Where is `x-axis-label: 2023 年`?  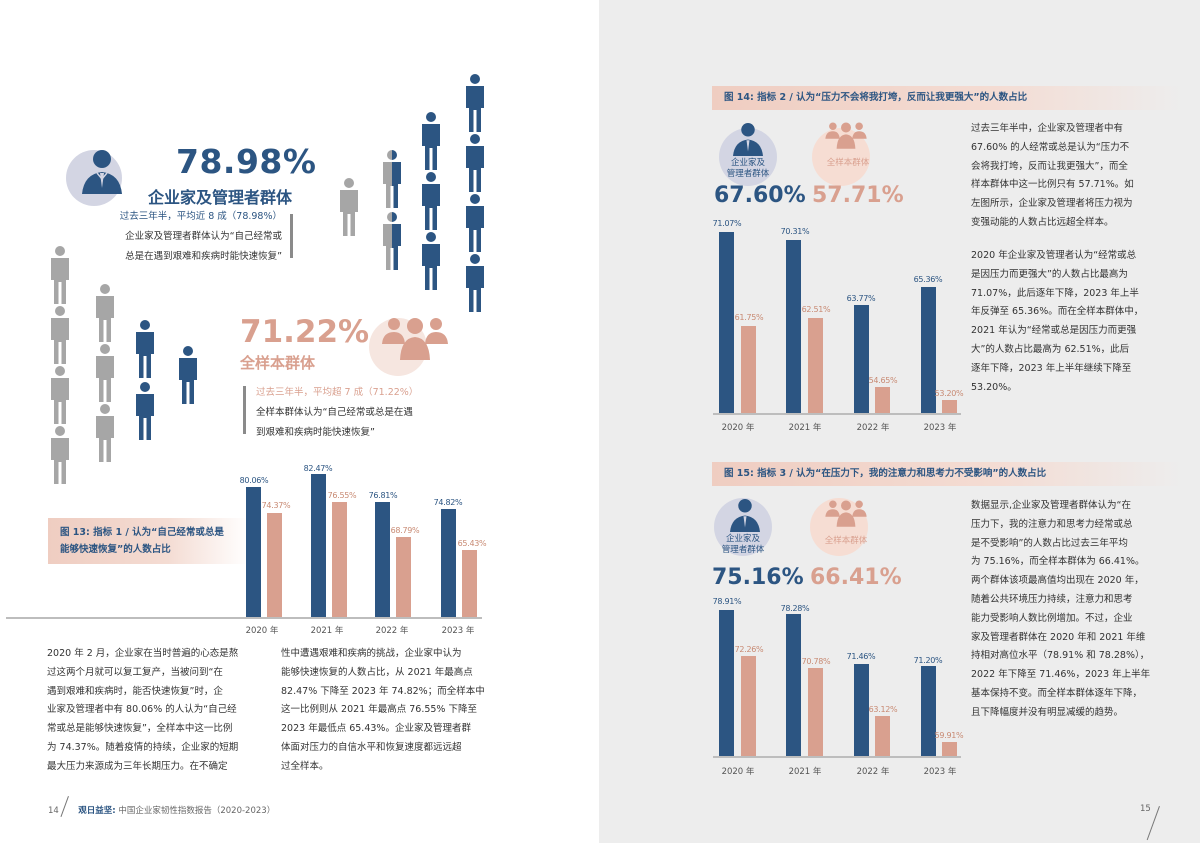
x-axis-label: 2023 年 is located at coordinates (940, 772).